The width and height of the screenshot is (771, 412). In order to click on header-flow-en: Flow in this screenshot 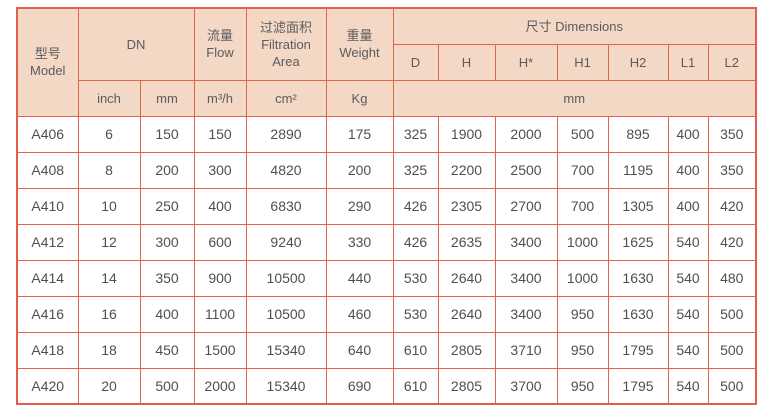, I will do `click(220, 53)`.